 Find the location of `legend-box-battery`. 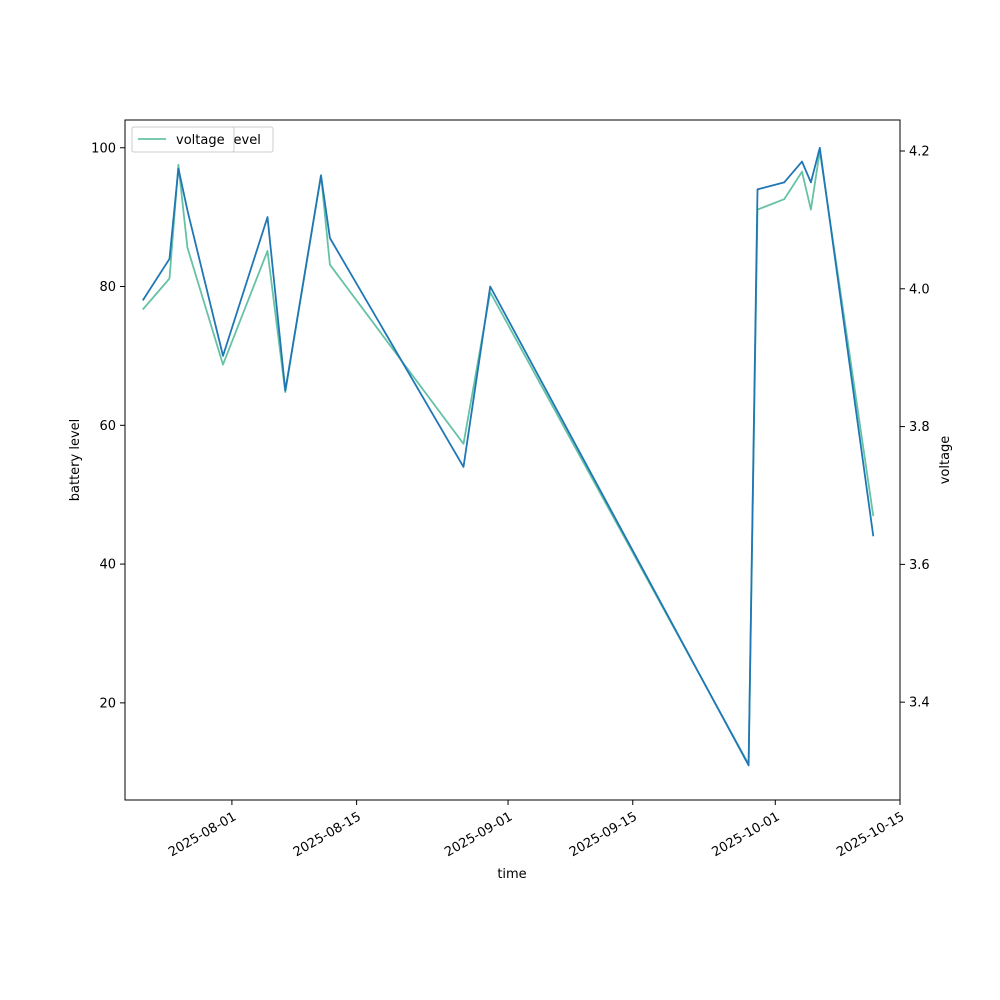

legend-box-battery is located at coordinates (183, 139).